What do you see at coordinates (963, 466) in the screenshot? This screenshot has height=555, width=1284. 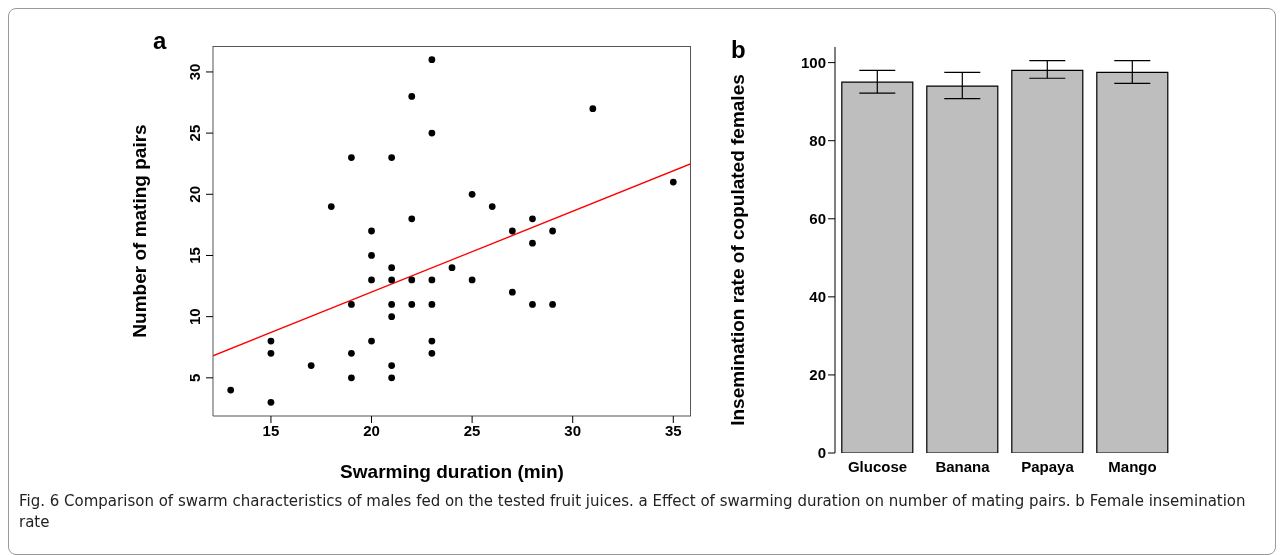 I see `x-tick-label: Banana` at bounding box center [963, 466].